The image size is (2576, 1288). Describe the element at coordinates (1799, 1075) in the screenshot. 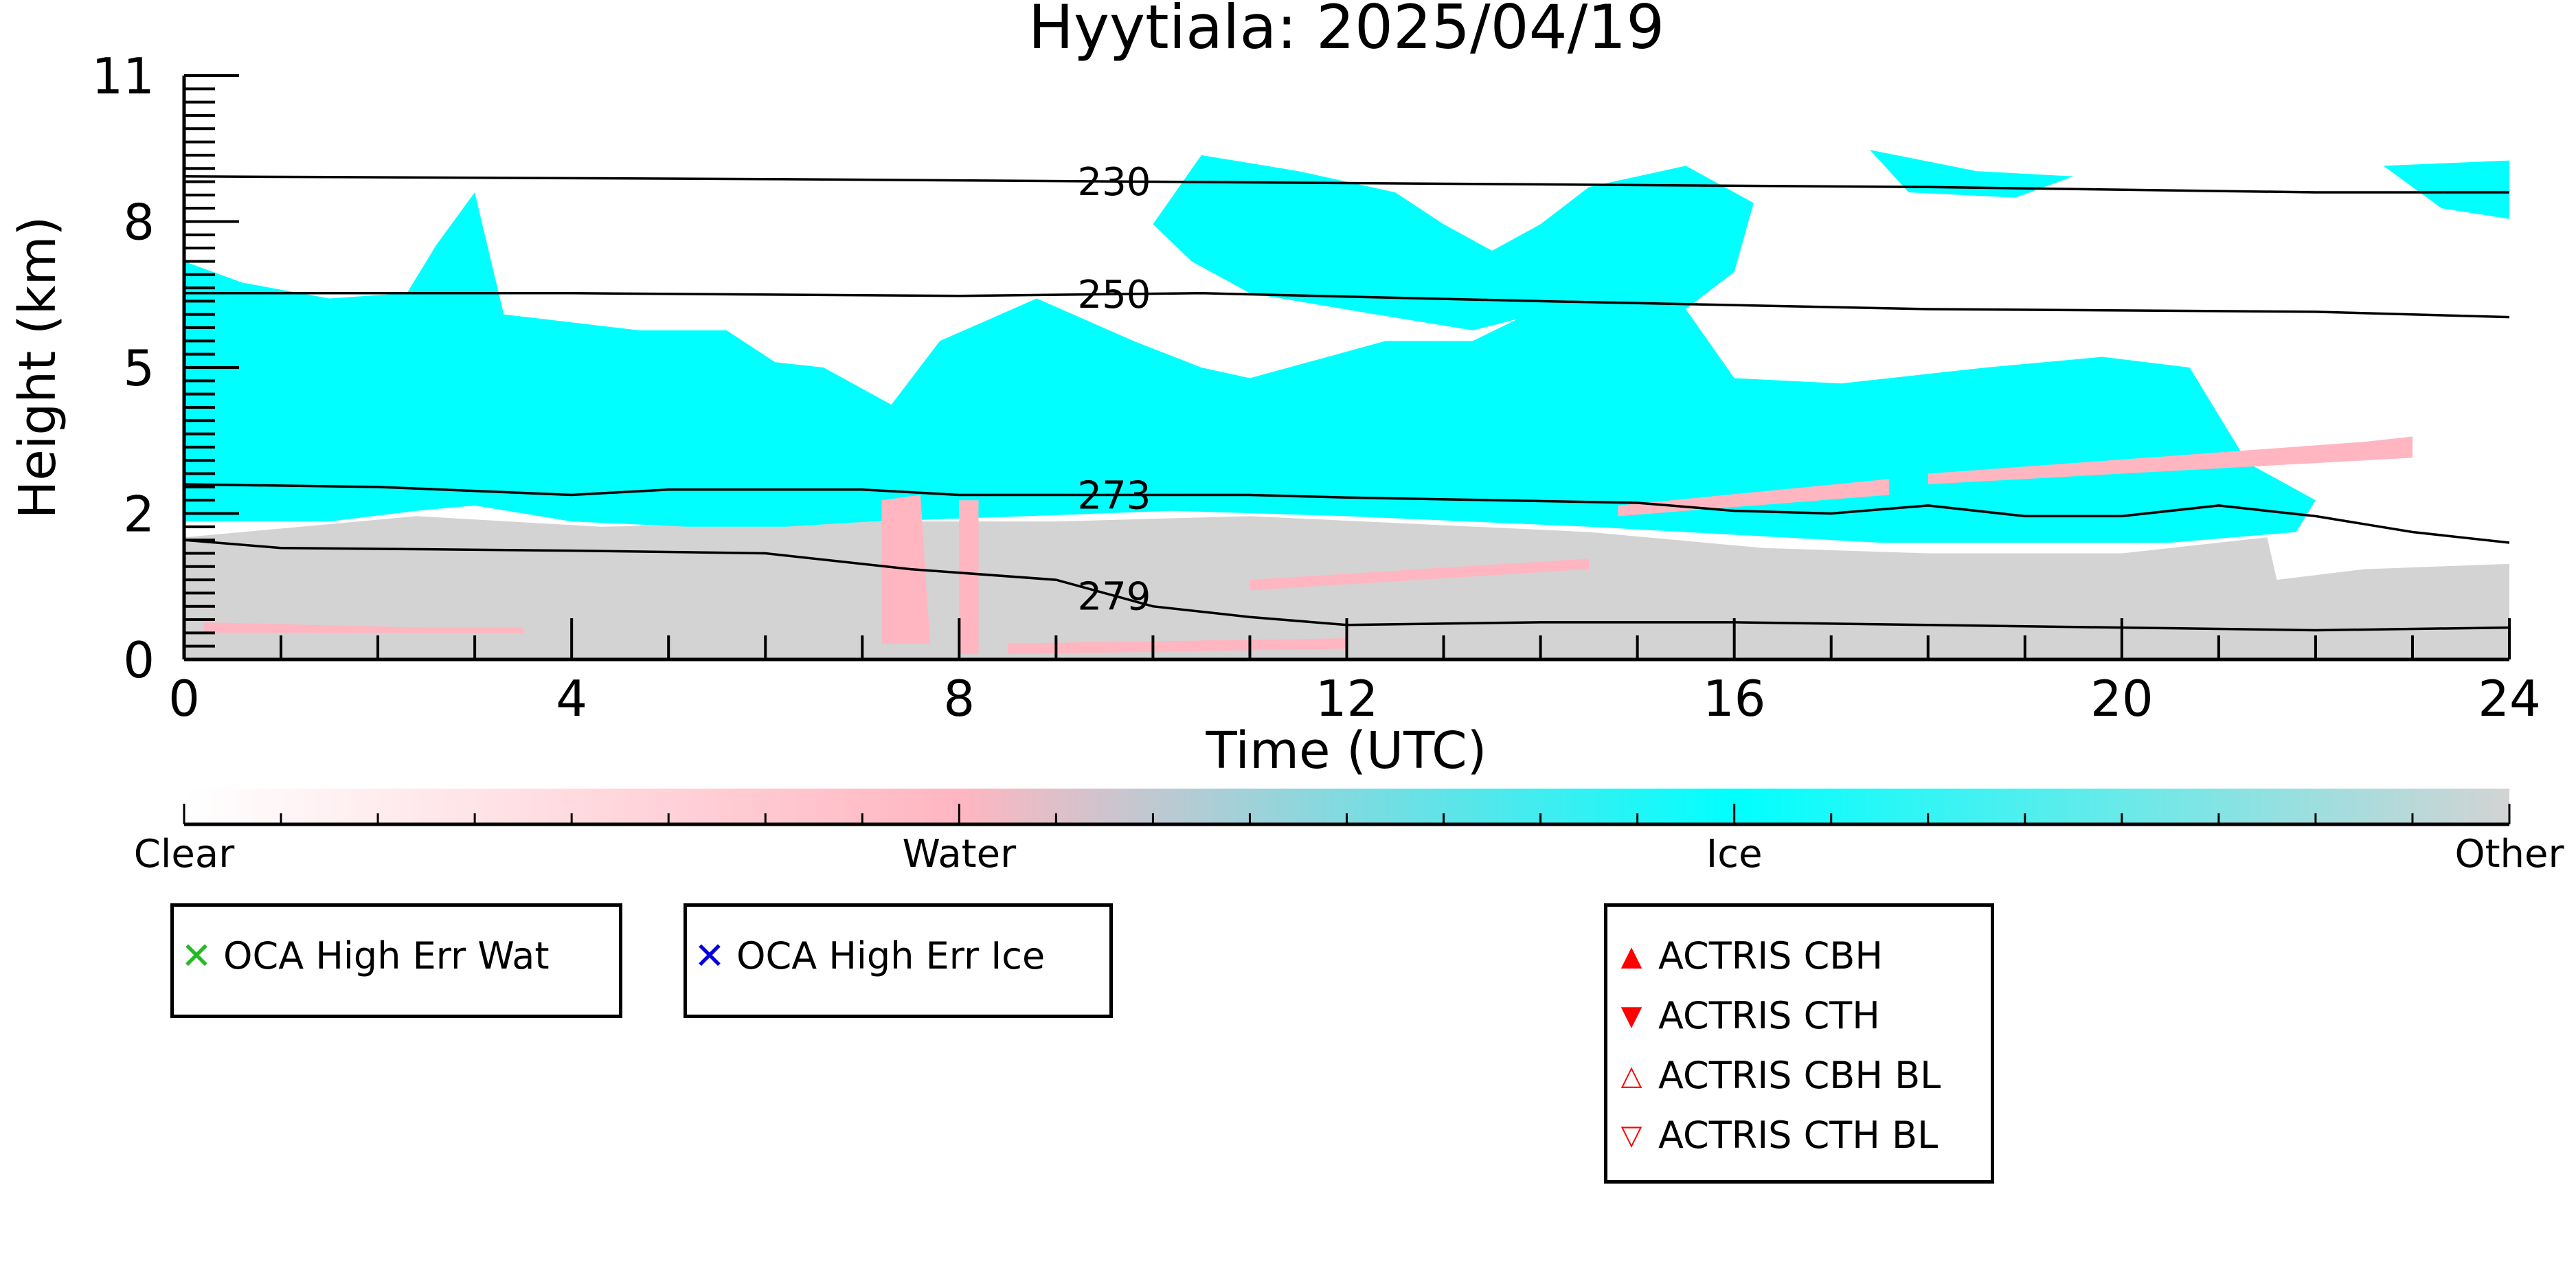

I see `legend-label: ACTRIS CBH BL` at that location.